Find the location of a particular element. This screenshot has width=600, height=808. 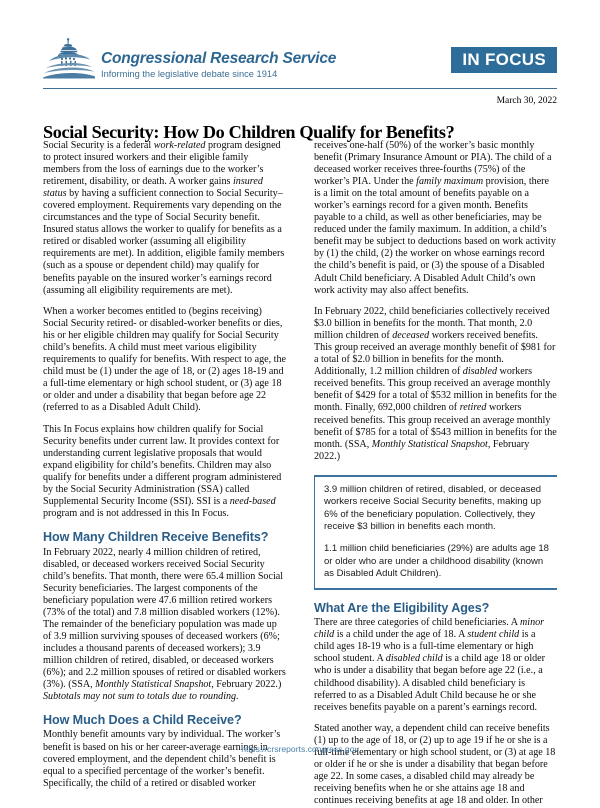

capitol-dome-icon is located at coordinates (69, 58).